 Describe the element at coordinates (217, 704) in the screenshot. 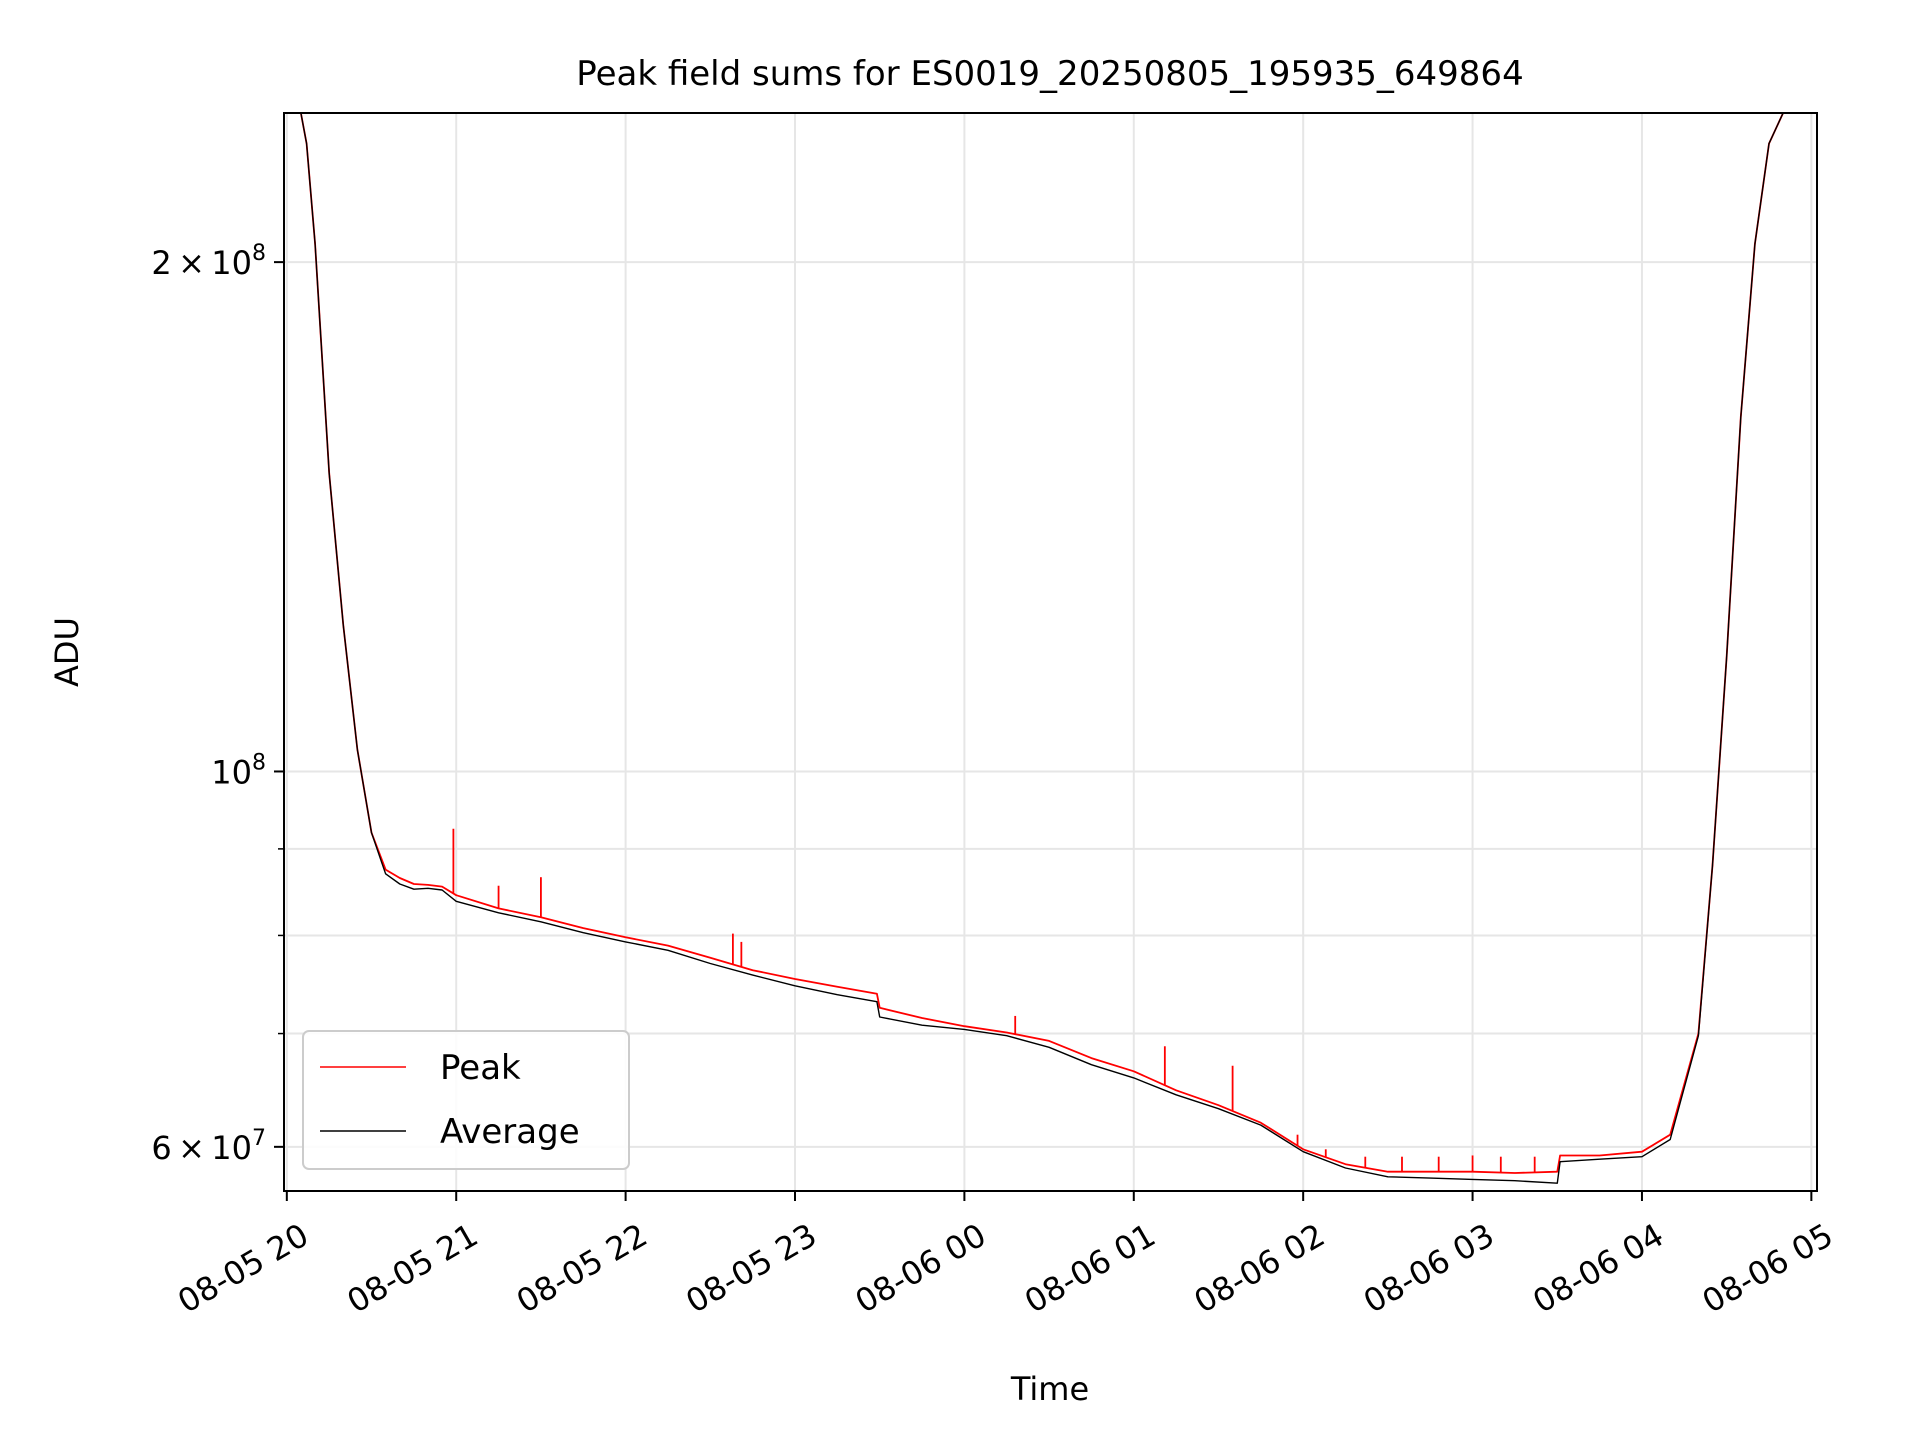

I see `y-axis: 2 × 108 108 6 × 107` at that location.